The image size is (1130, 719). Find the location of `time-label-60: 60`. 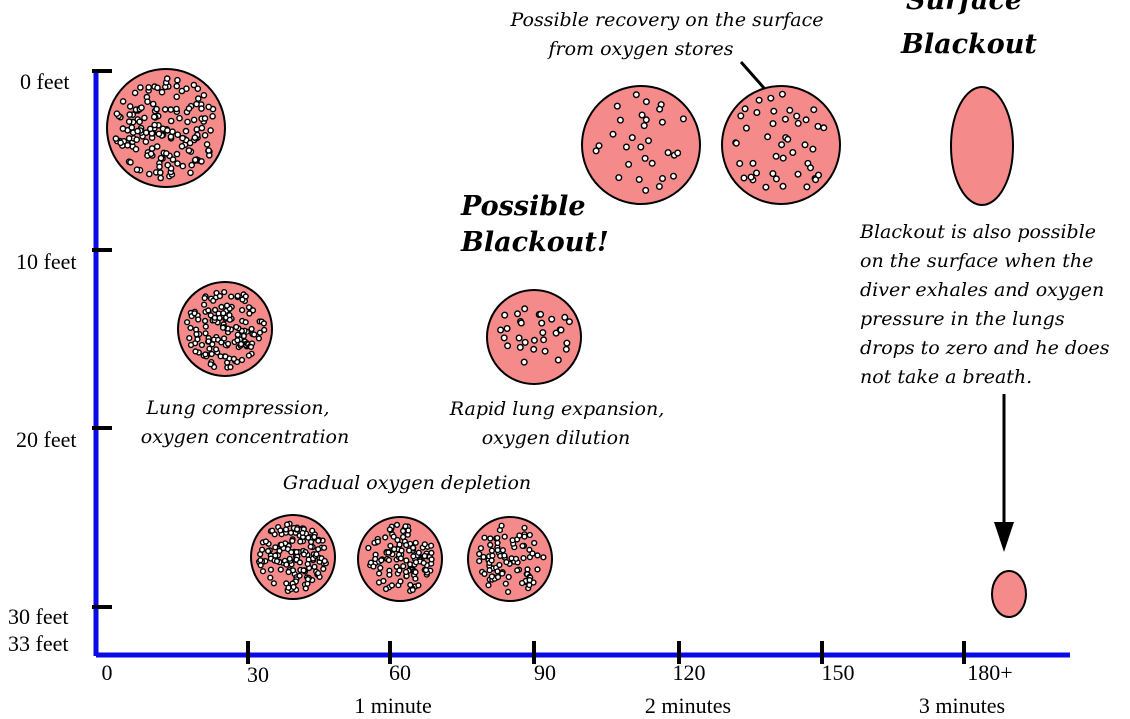

time-label-60: 60 is located at coordinates (400, 672).